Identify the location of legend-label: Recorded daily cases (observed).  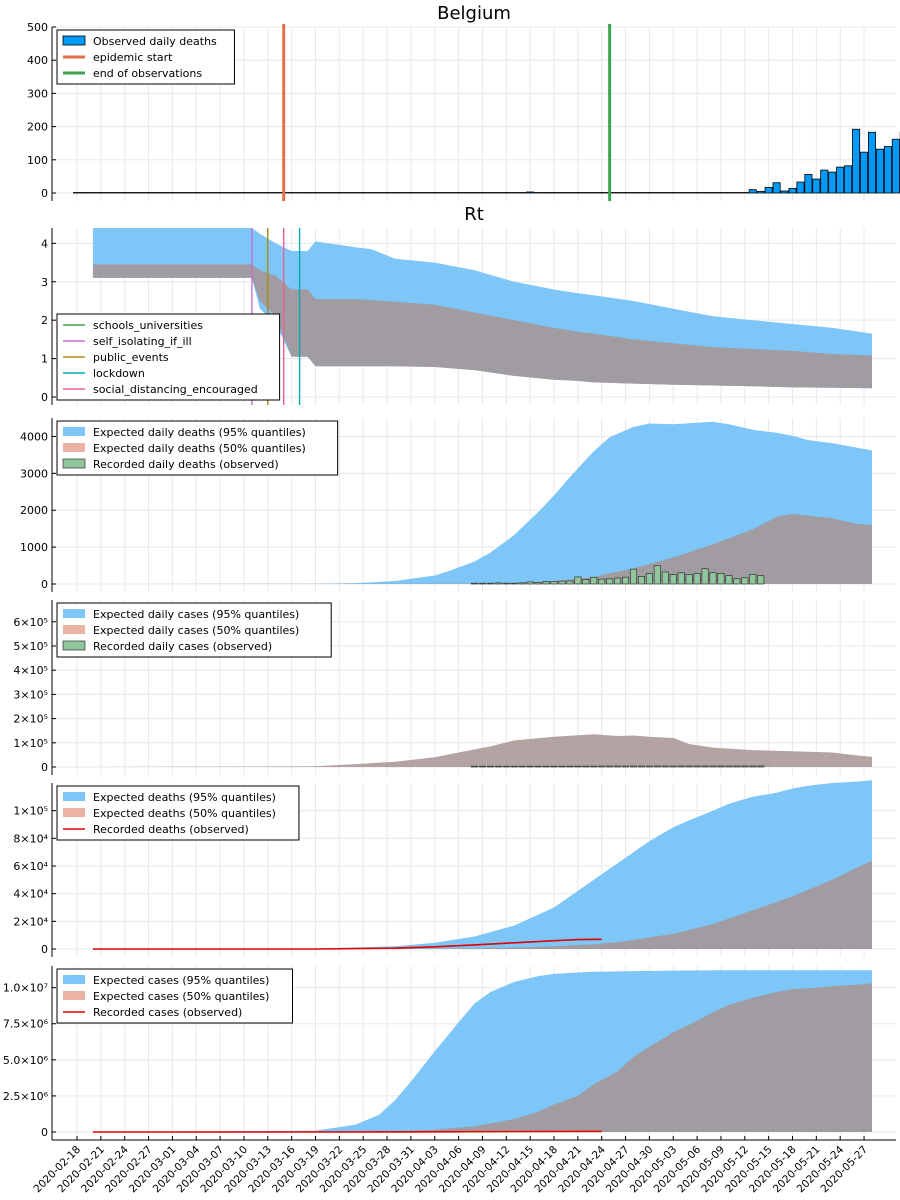
(182, 646).